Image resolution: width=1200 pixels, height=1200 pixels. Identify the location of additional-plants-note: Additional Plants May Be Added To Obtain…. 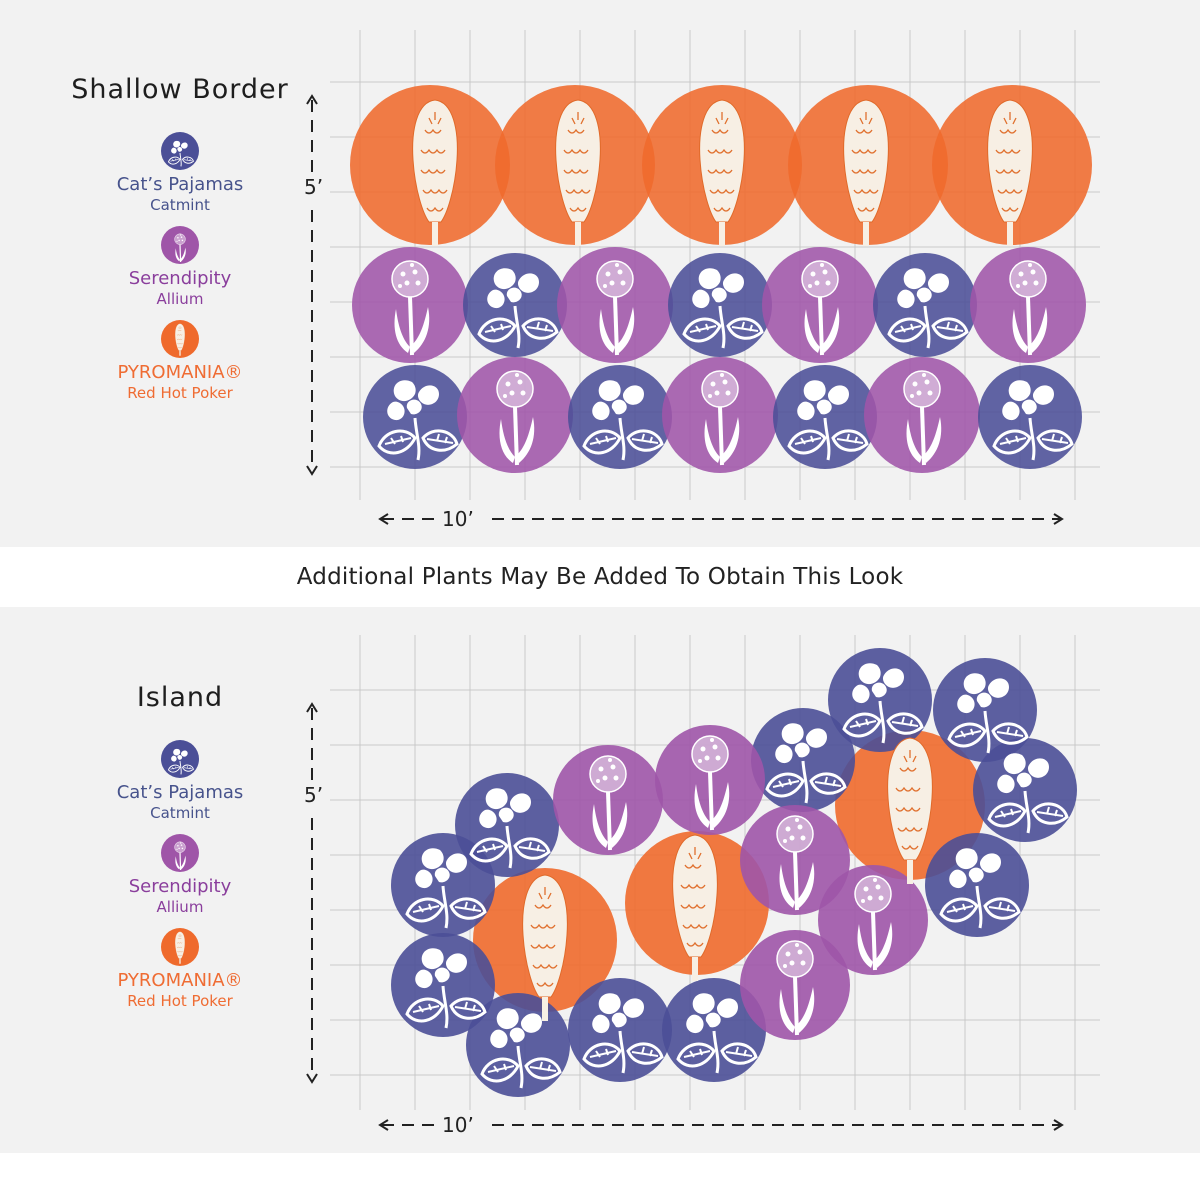
(600, 577).